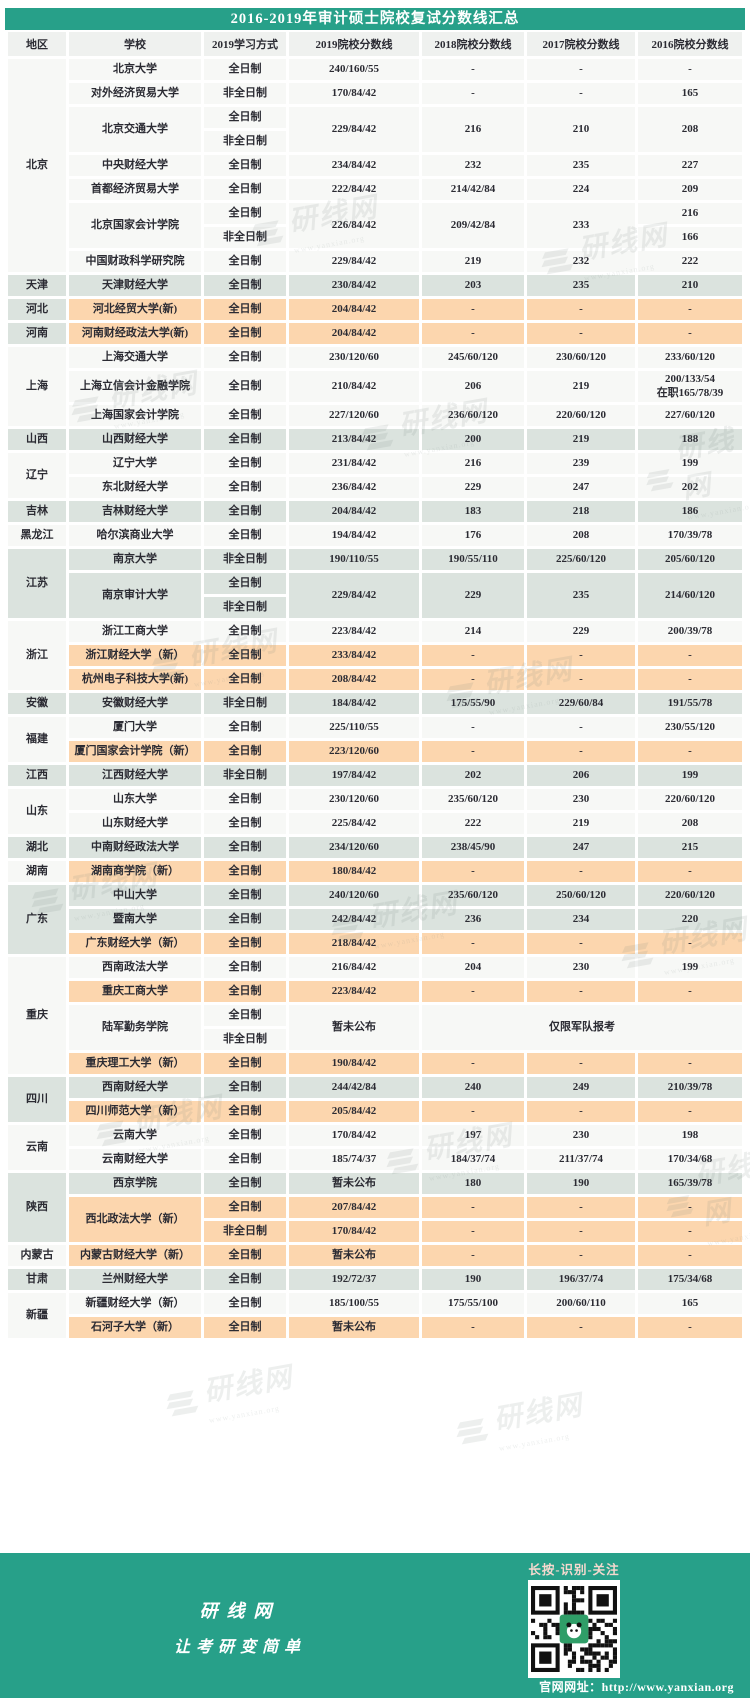 The image size is (750, 1698). I want to click on score-cell: 216/84/42, so click(354, 967).